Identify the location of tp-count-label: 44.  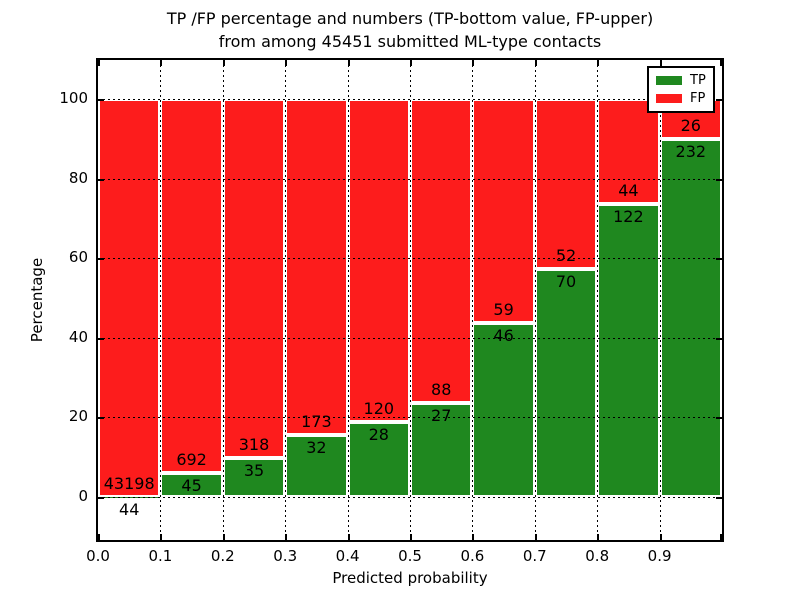
(129, 509).